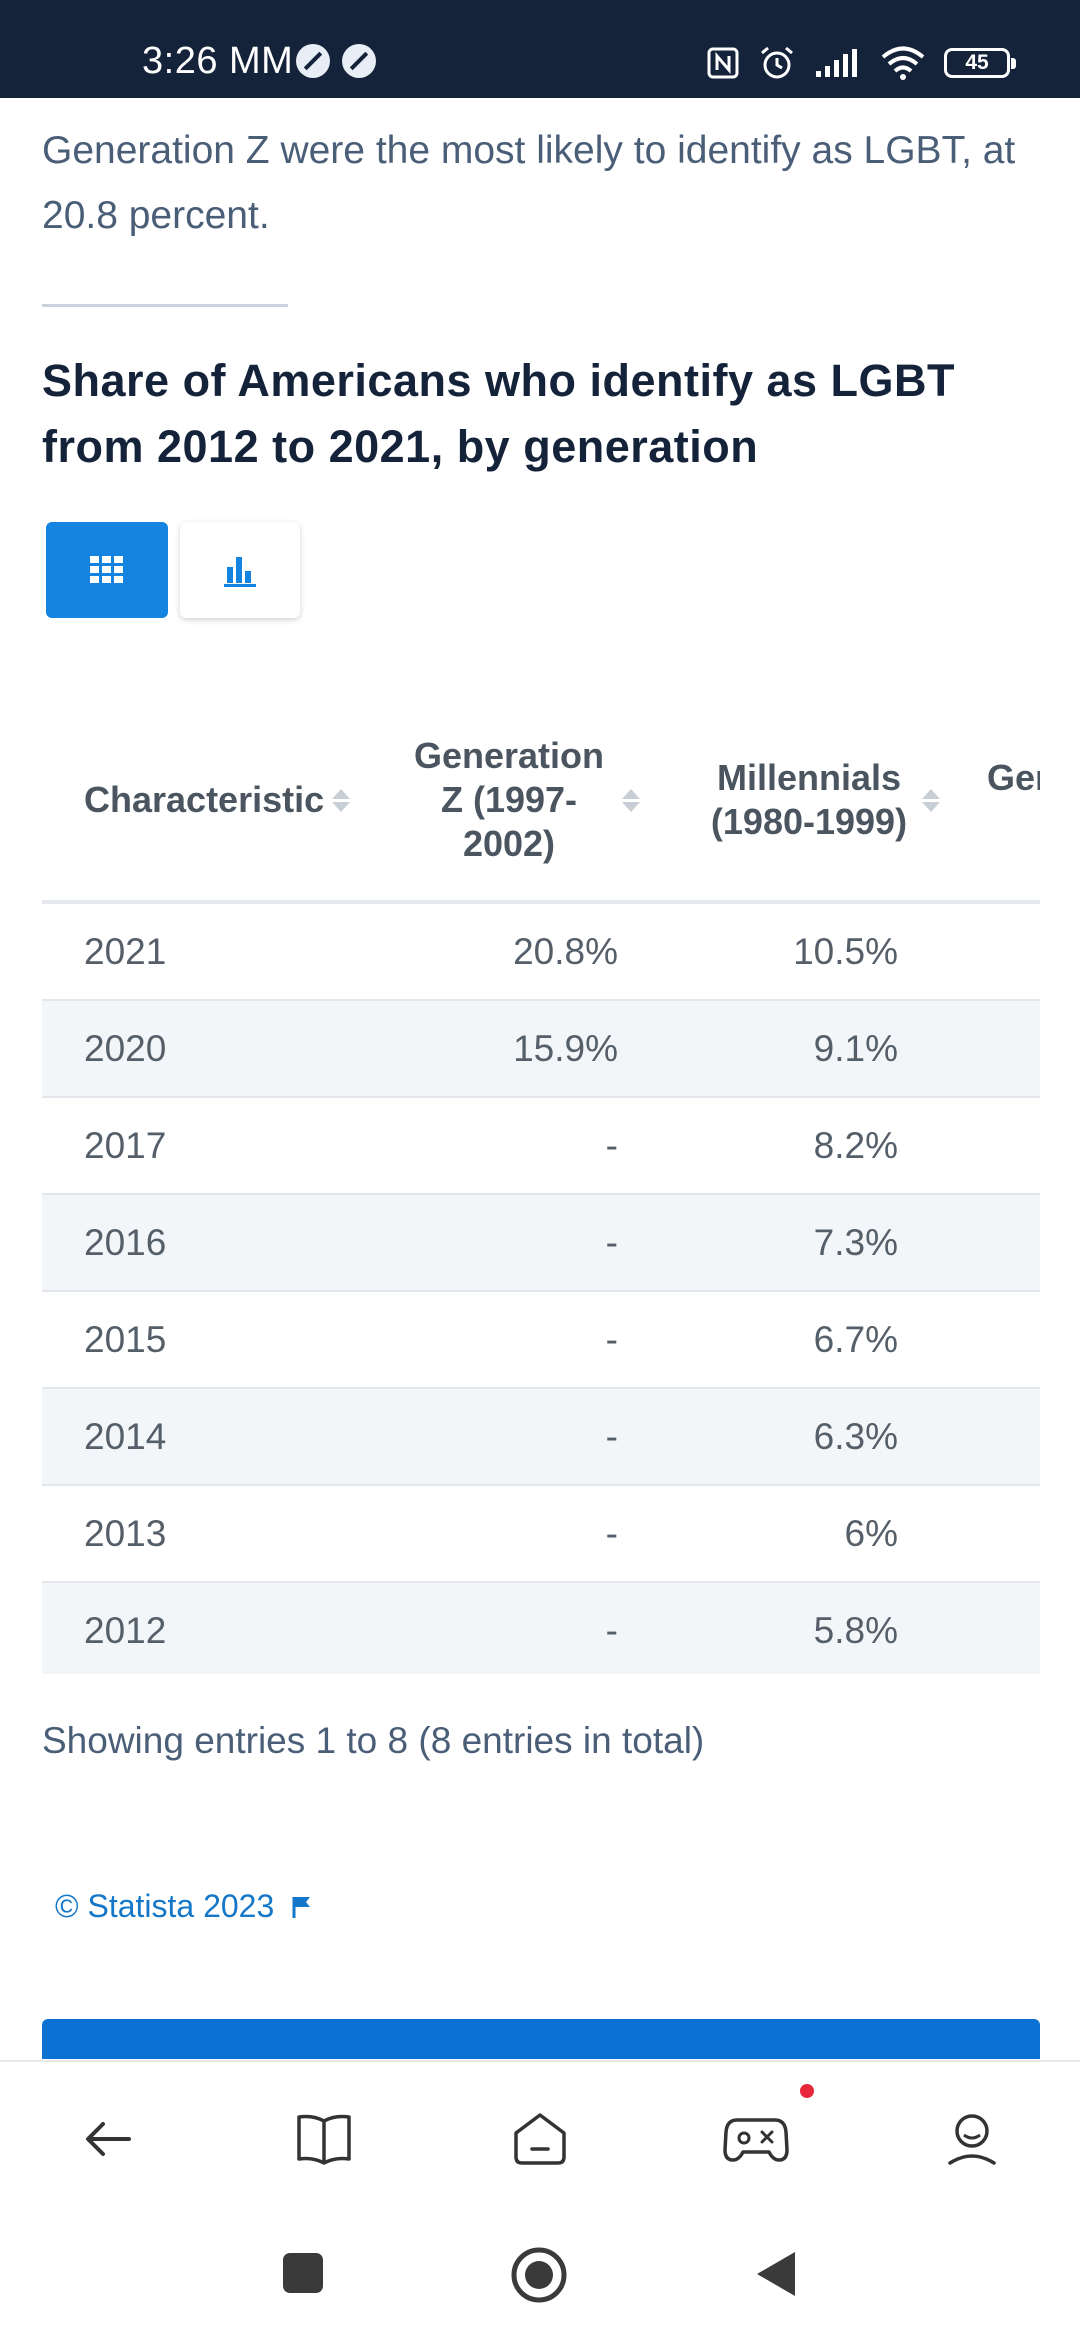  Describe the element at coordinates (822, 1628) in the screenshot. I see `cell-millennials: 5.8%` at that location.